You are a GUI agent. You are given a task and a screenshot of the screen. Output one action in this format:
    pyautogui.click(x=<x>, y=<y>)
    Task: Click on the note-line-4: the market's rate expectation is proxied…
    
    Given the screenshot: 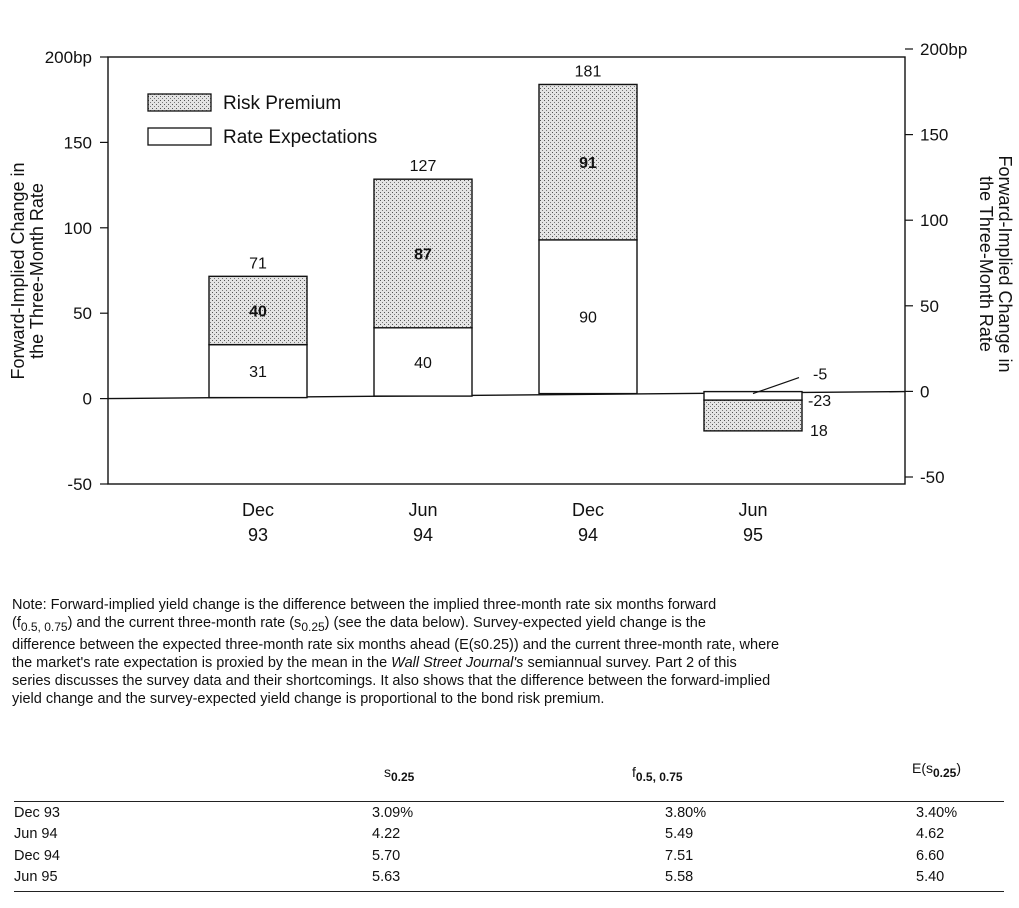 What is the action you would take?
    pyautogui.click(x=507, y=663)
    